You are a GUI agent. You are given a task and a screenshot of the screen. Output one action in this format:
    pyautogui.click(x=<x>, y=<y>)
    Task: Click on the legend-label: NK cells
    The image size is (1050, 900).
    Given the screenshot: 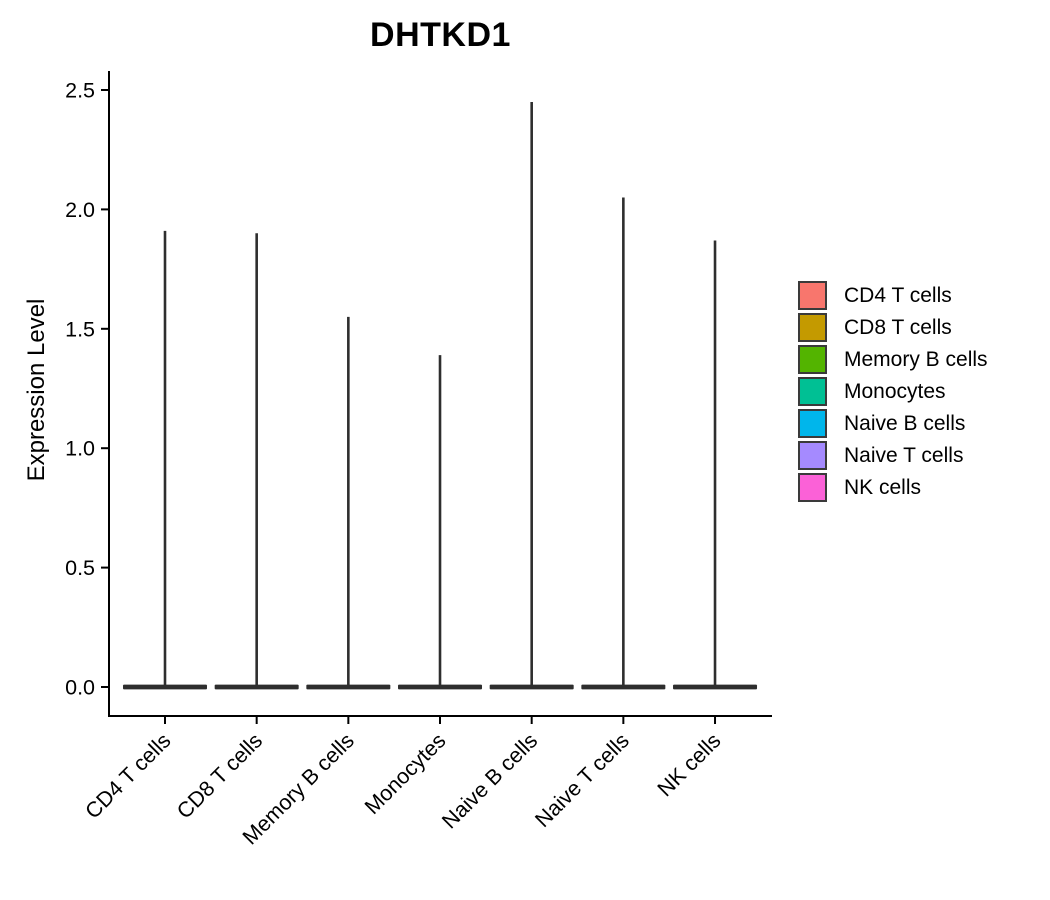 What is the action you would take?
    pyautogui.click(x=883, y=487)
    